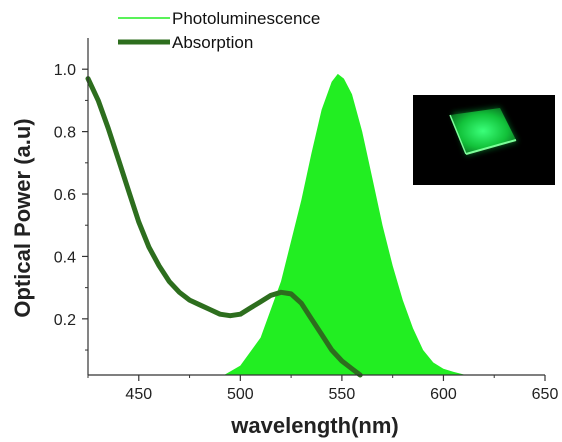 The width and height of the screenshot is (562, 442). What do you see at coordinates (65, 195) in the screenshot?
I see `y-tick-label: 0.6` at bounding box center [65, 195].